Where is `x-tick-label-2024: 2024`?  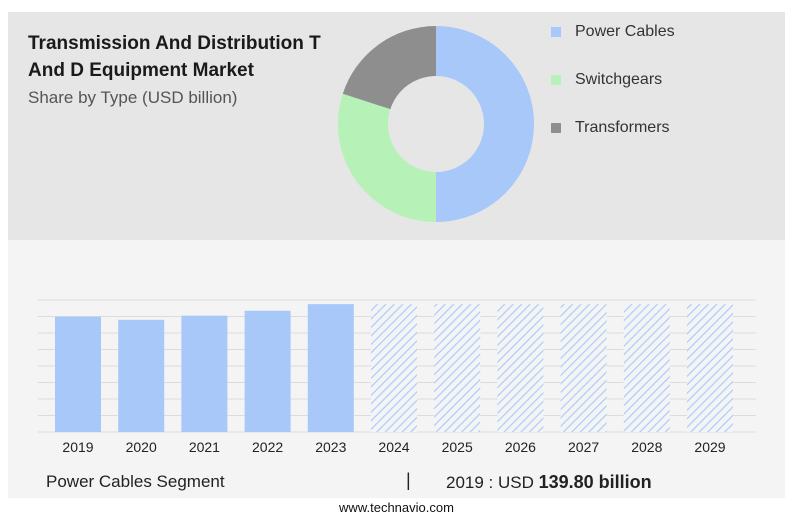 x-tick-label-2024: 2024 is located at coordinates (393, 447).